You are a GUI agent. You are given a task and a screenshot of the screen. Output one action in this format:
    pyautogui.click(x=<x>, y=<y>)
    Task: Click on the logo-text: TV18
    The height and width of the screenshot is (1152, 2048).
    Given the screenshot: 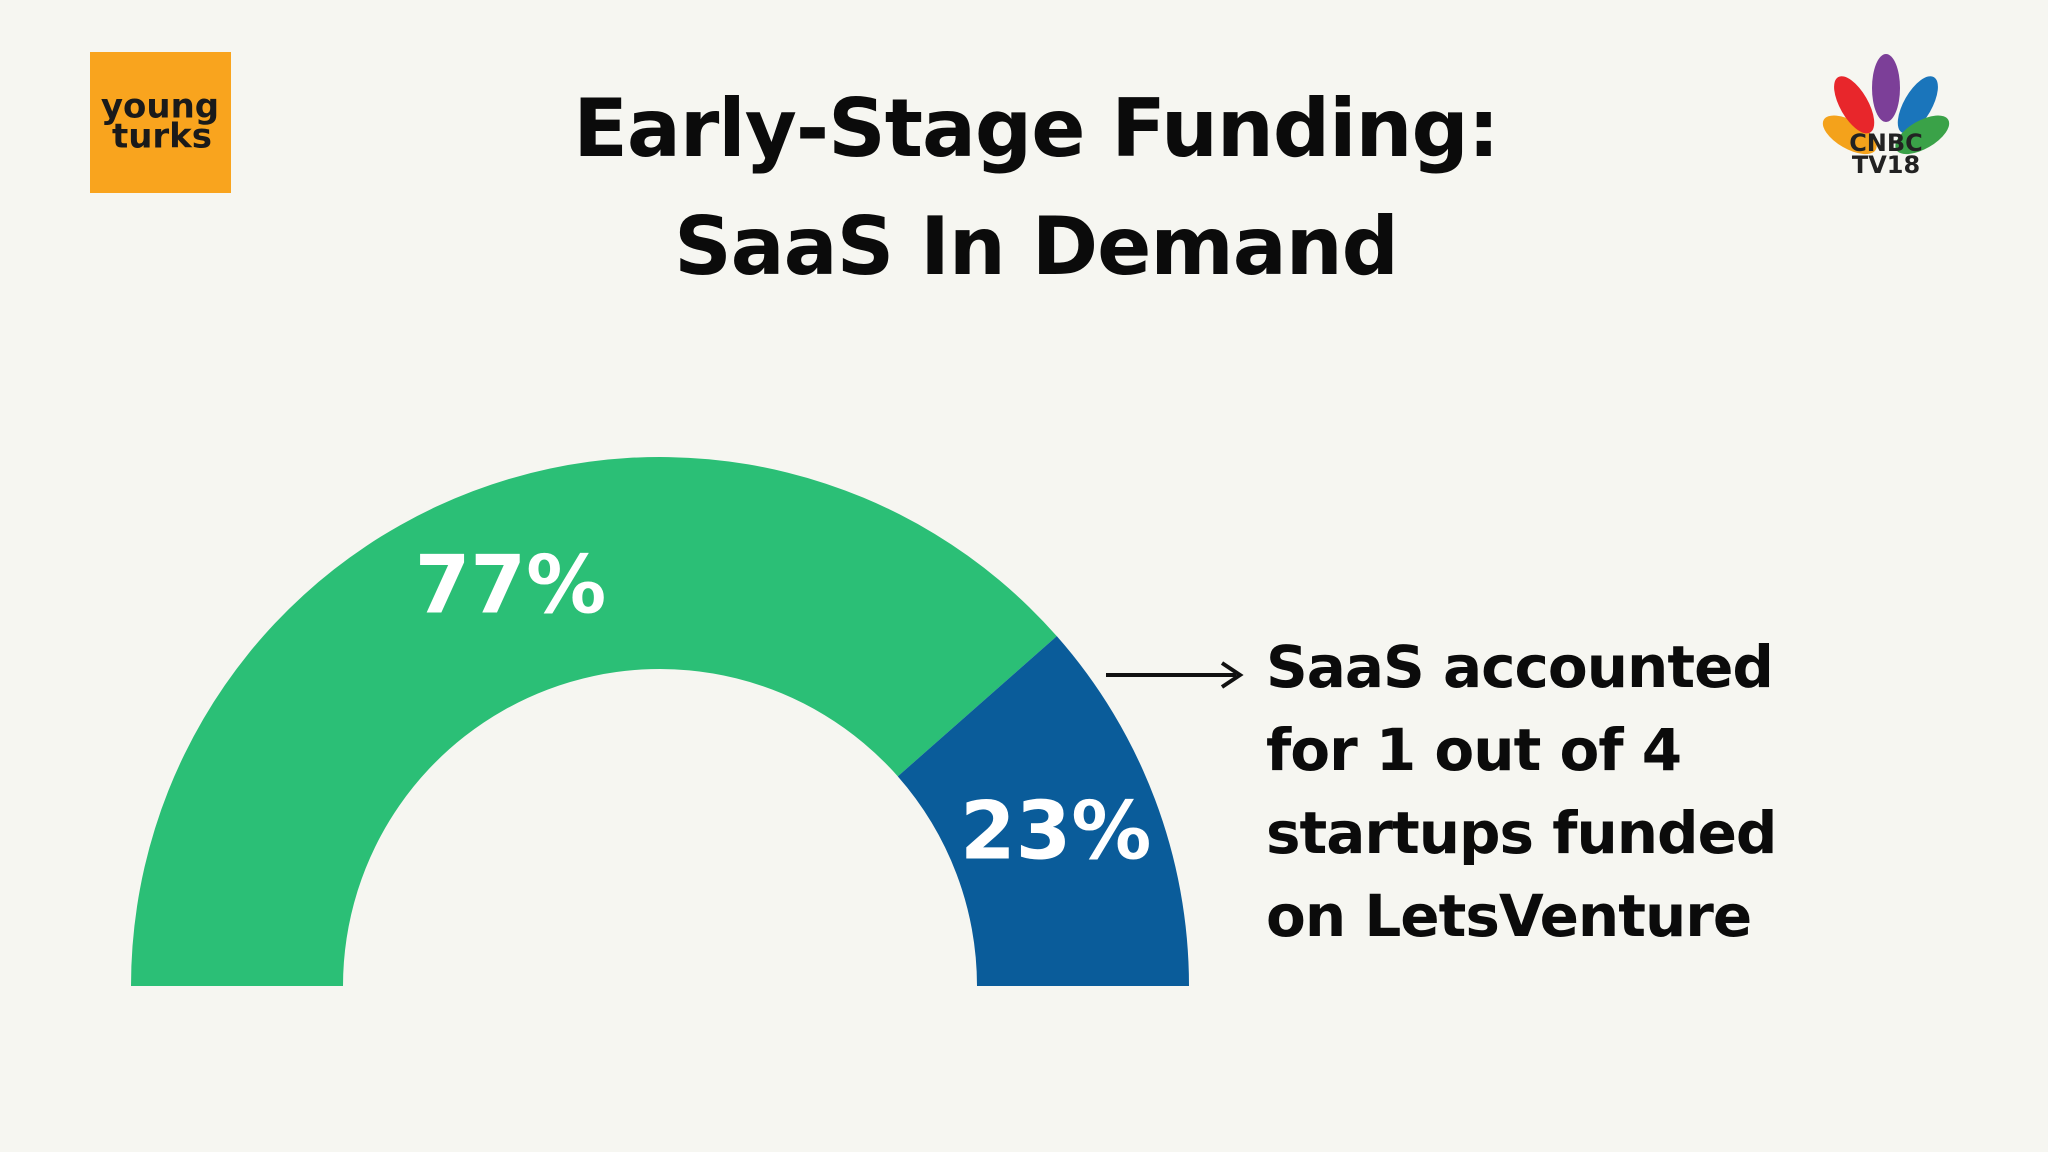 What is the action you would take?
    pyautogui.click(x=1886, y=165)
    